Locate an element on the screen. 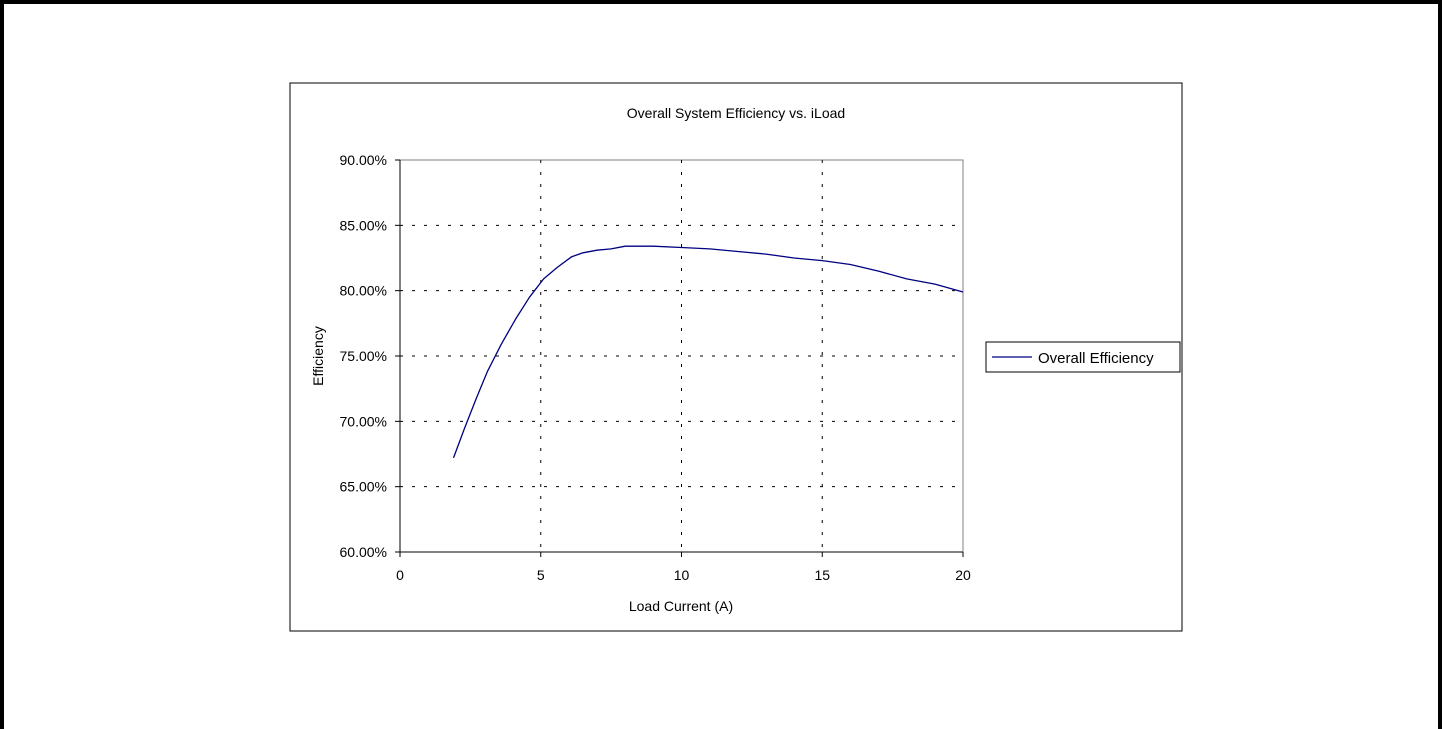 The height and width of the screenshot is (729, 1442). y-tick-label: 75.00% is located at coordinates (363, 356).